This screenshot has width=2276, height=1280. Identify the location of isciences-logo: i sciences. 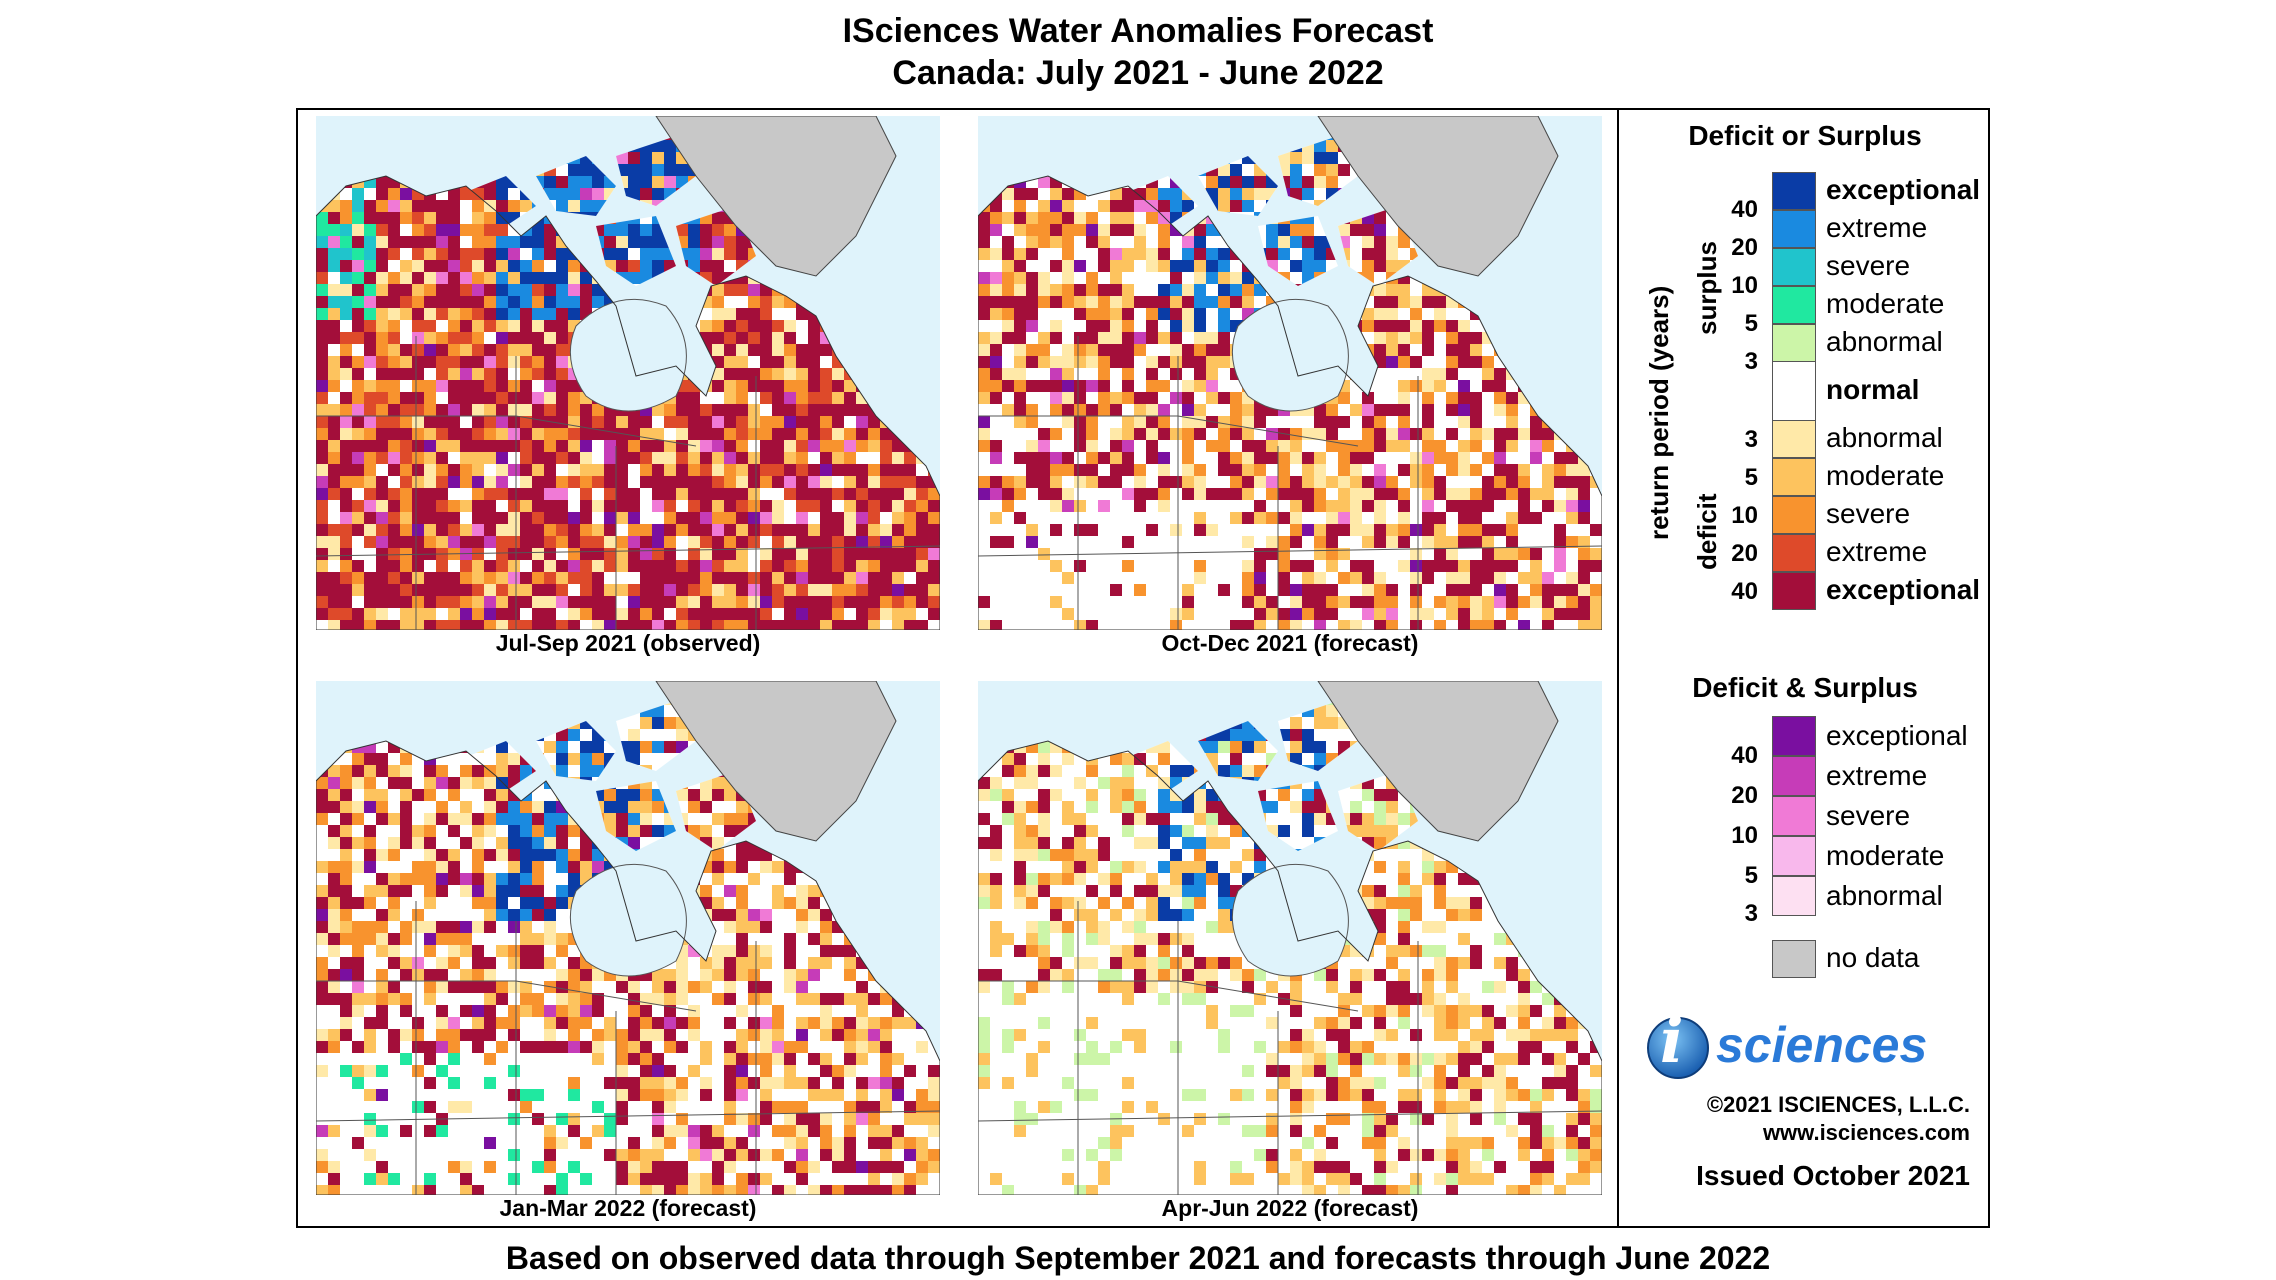
(1810, 1042).